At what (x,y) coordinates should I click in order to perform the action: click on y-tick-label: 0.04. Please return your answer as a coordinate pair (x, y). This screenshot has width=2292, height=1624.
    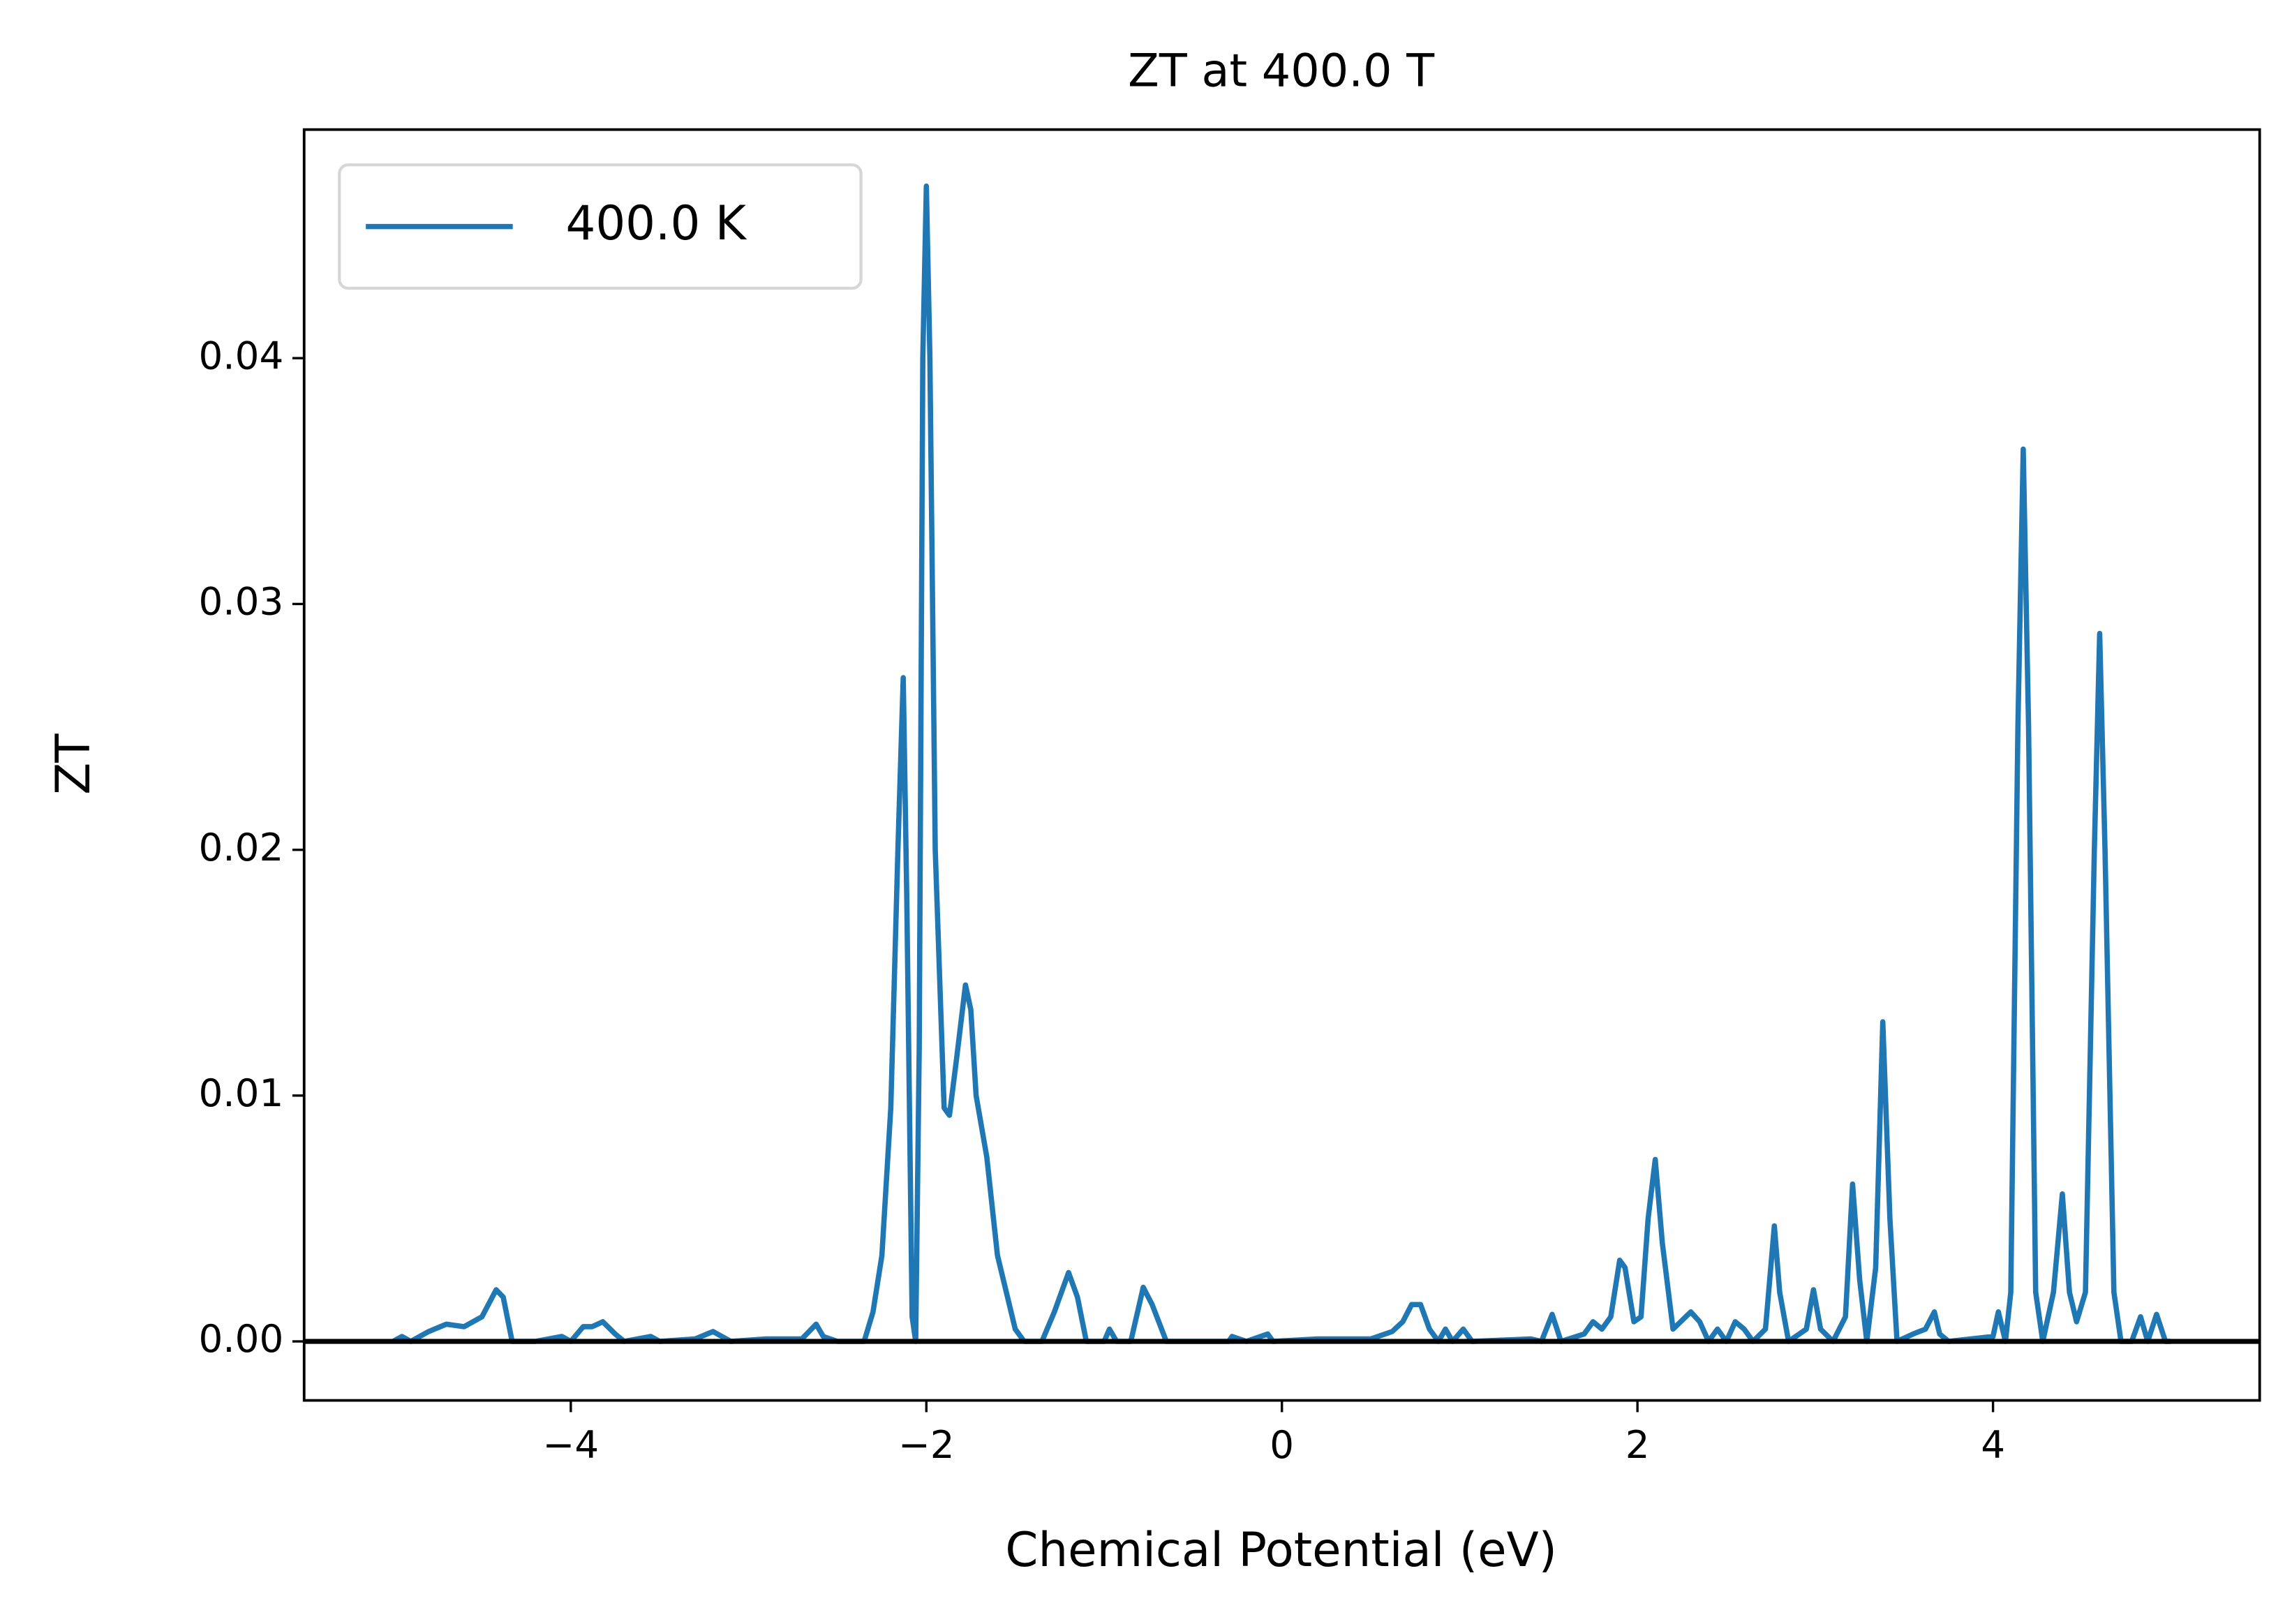
    Looking at the image, I should click on (241, 355).